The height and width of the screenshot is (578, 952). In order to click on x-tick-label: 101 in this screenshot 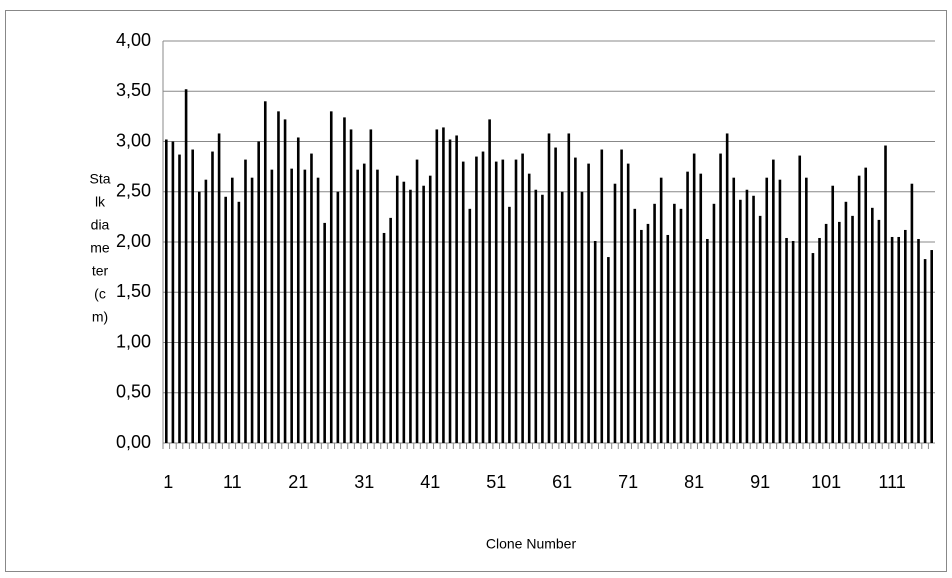, I will do `click(826, 482)`.